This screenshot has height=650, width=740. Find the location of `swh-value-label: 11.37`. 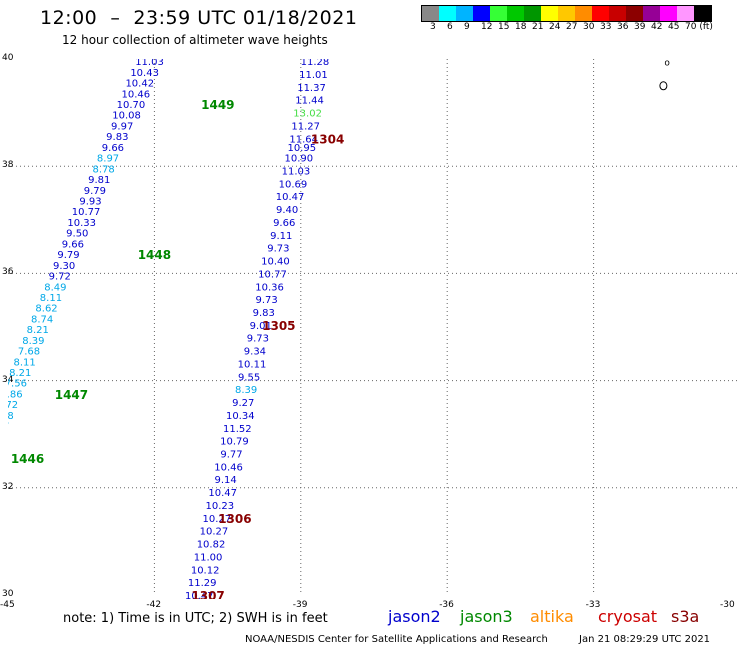

swh-value-label: 11.37 is located at coordinates (311, 88).